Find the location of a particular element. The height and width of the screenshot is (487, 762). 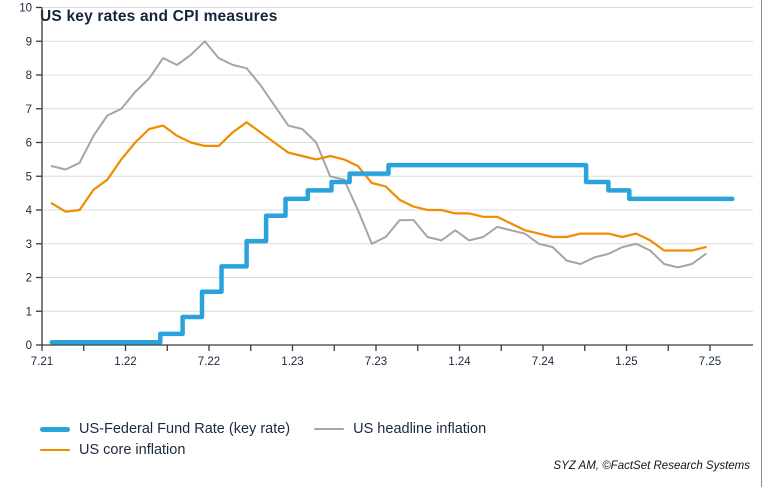

y-tick-label: 9 is located at coordinates (29, 42).